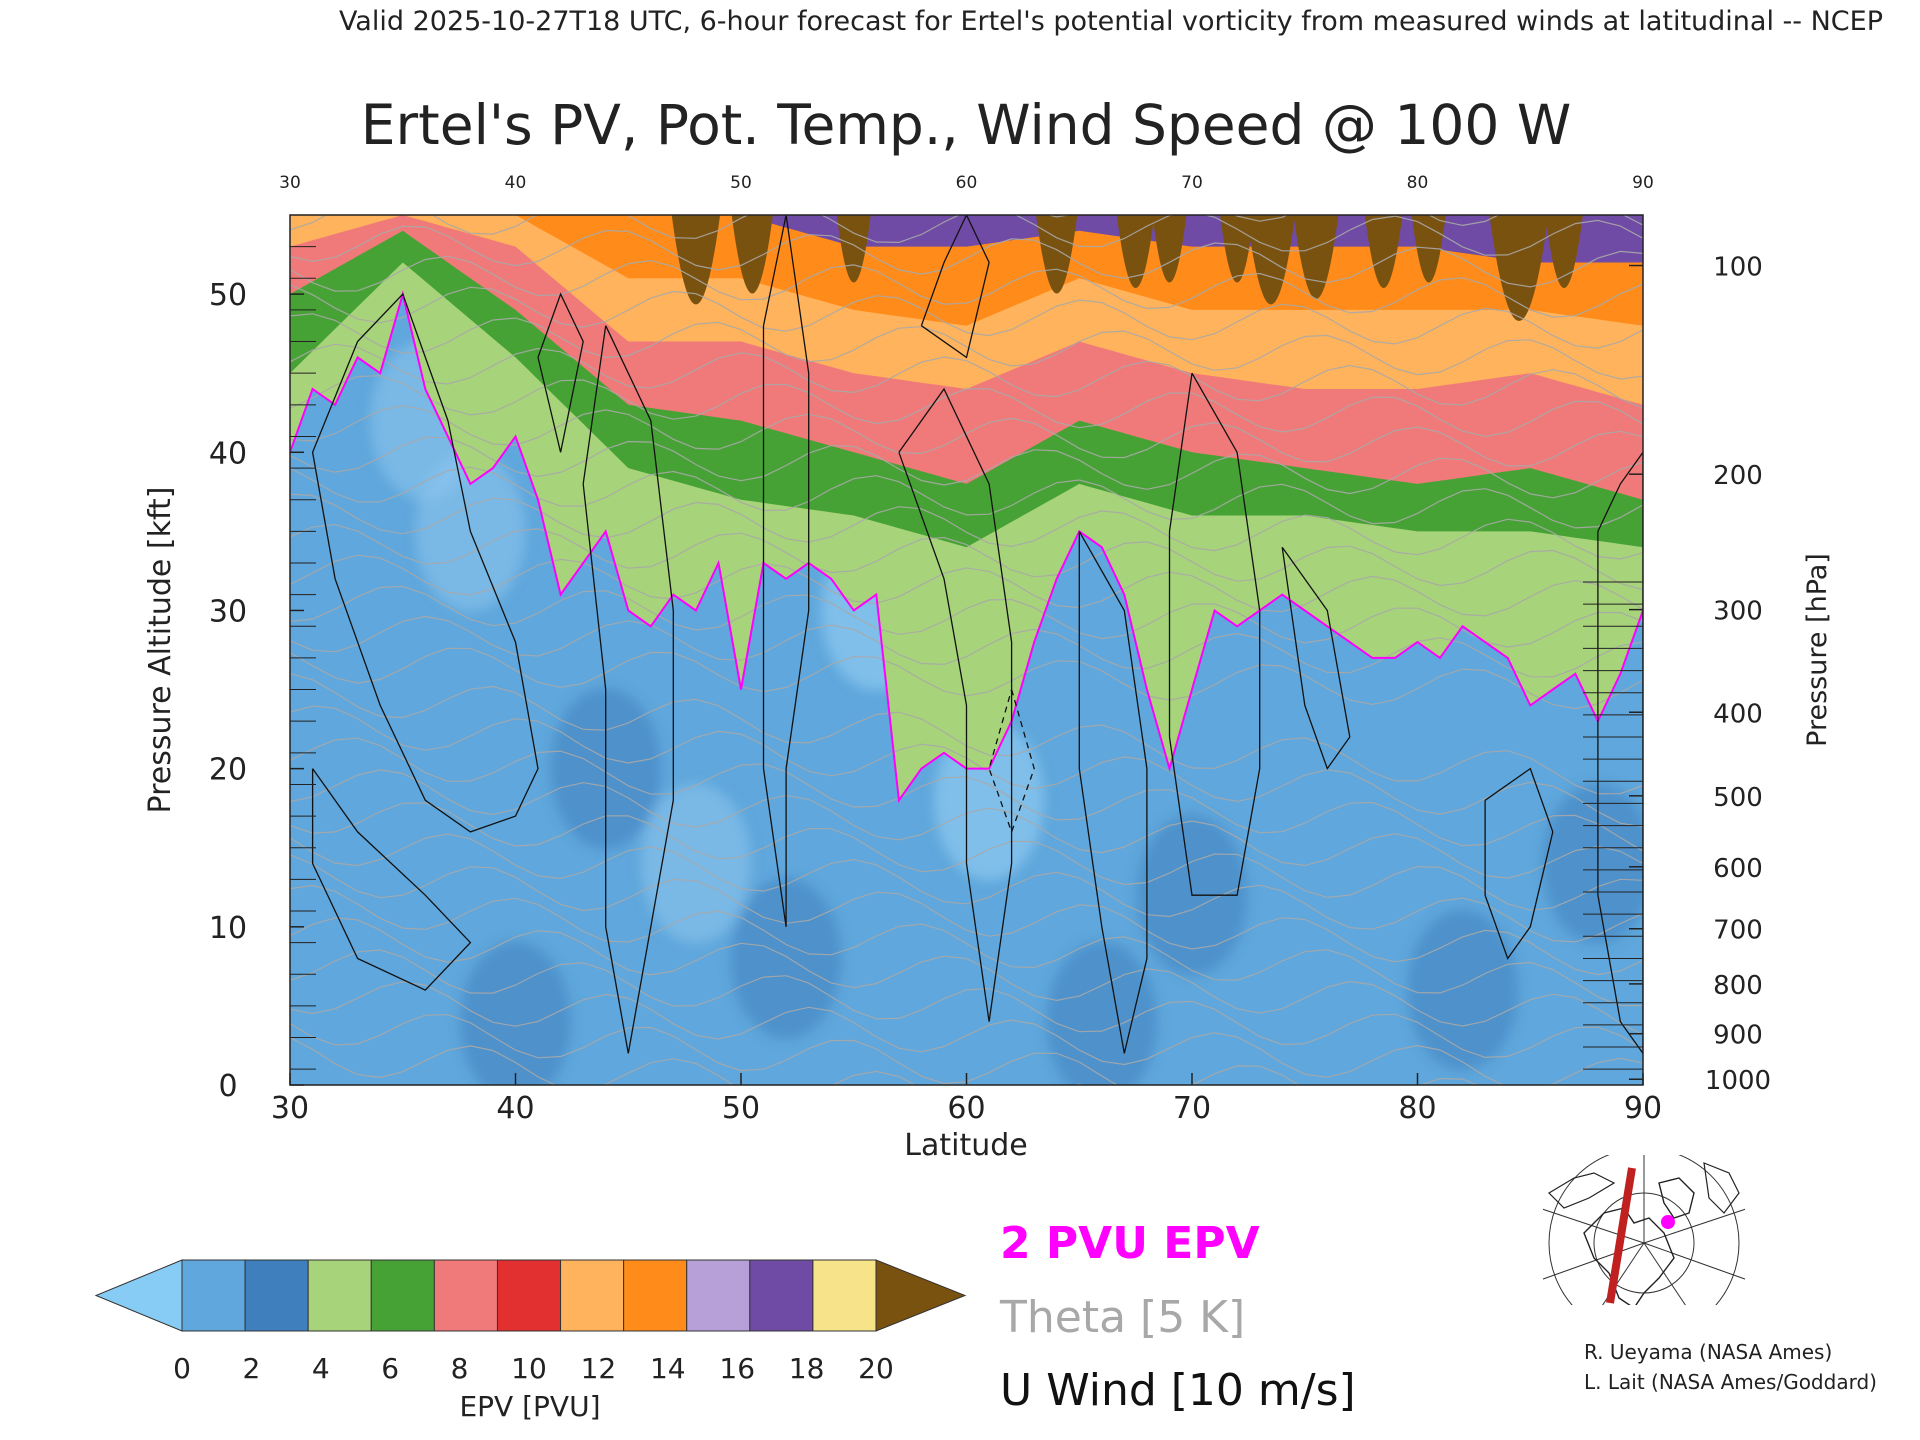 This screenshot has height=1440, width=1920. I want to click on section-line, so click(1621, 1235).